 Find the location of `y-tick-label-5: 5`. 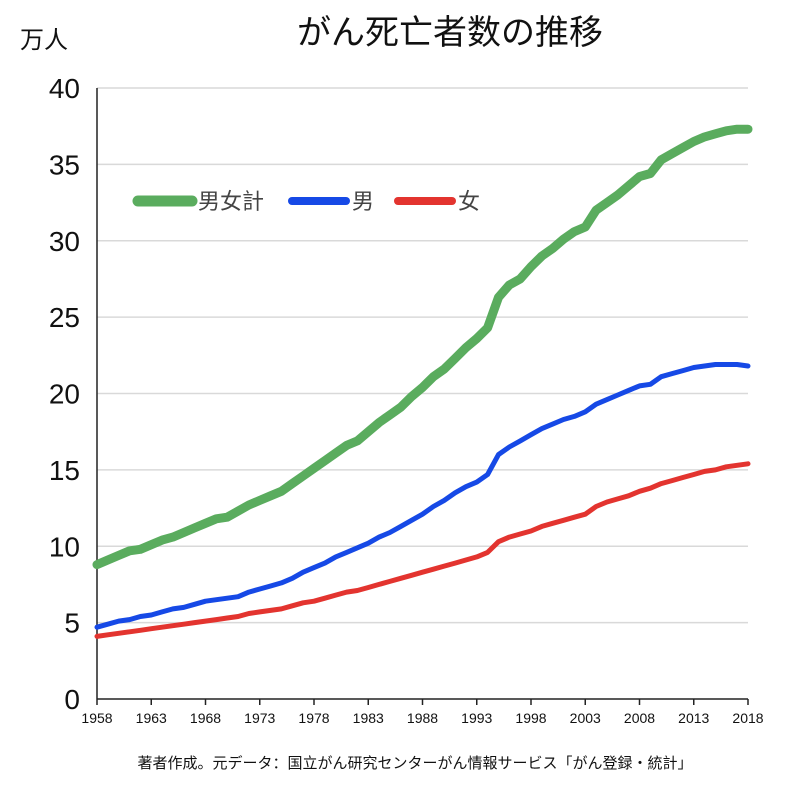

y-tick-label-5: 5 is located at coordinates (72, 623).